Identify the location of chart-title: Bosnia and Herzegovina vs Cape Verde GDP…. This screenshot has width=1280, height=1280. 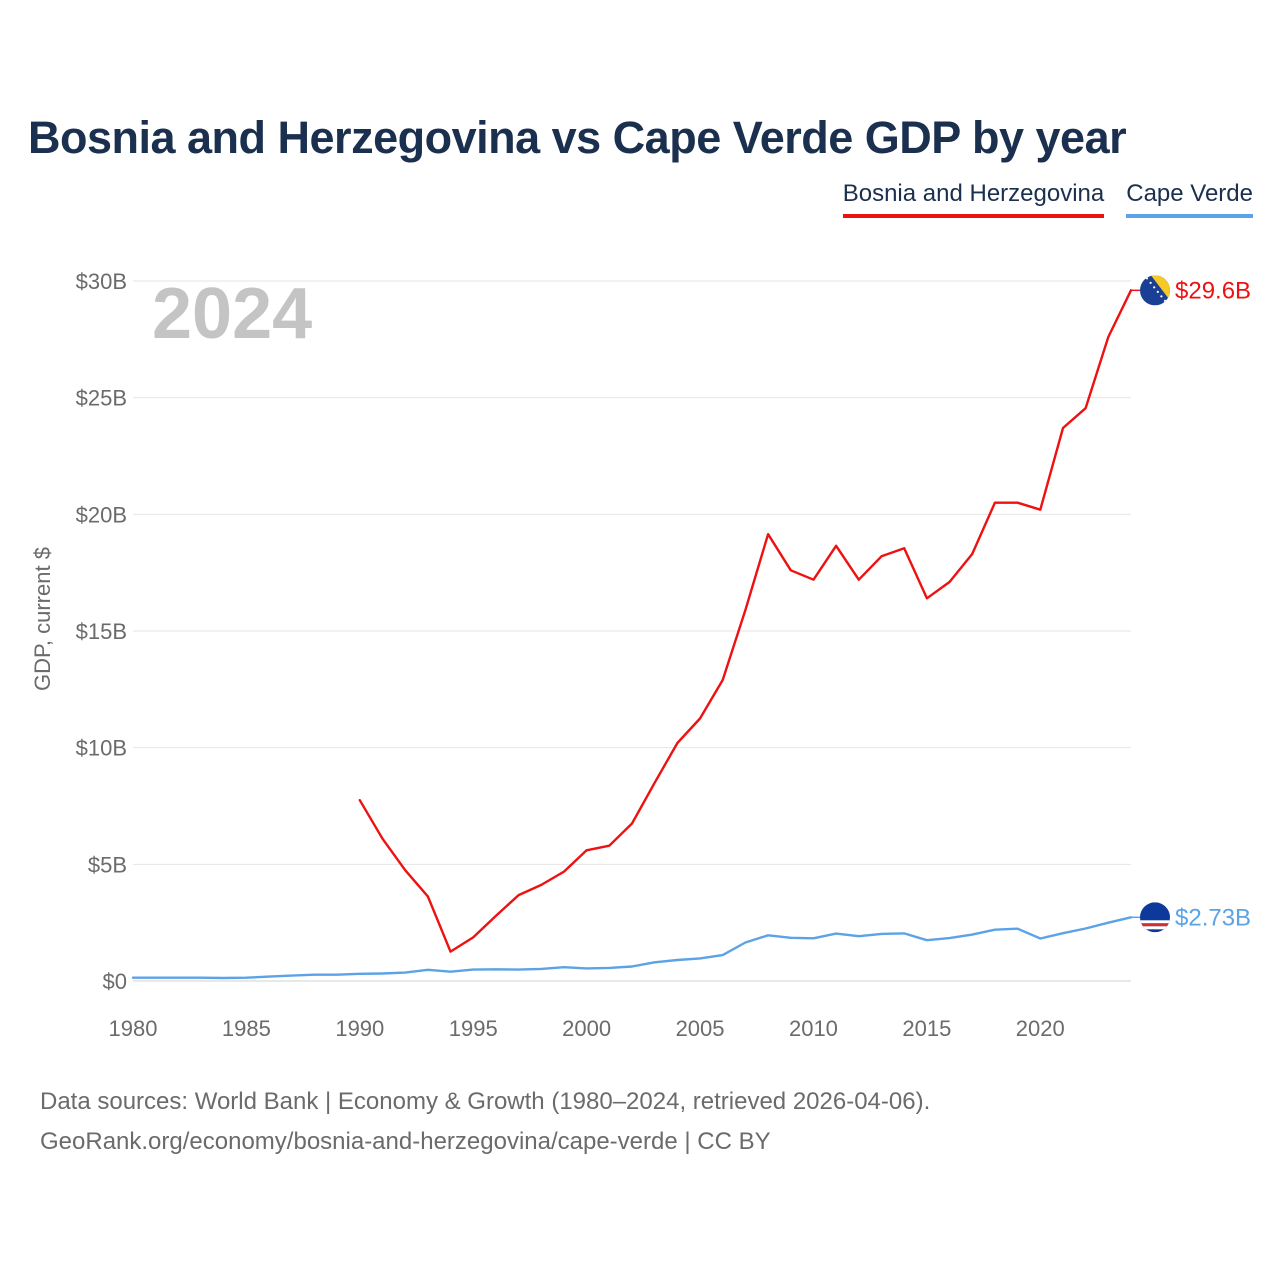
(577, 137).